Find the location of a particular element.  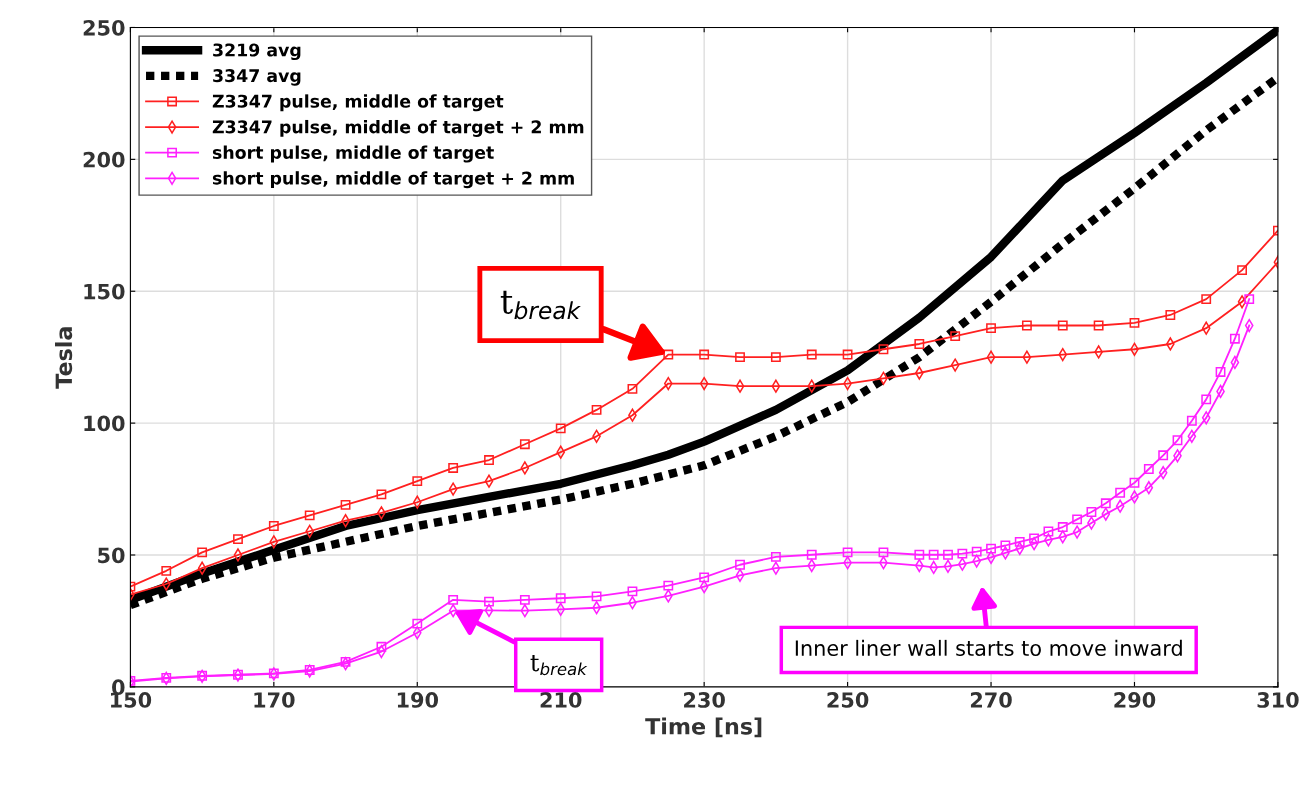

x-tick-label: 170 is located at coordinates (274, 700).